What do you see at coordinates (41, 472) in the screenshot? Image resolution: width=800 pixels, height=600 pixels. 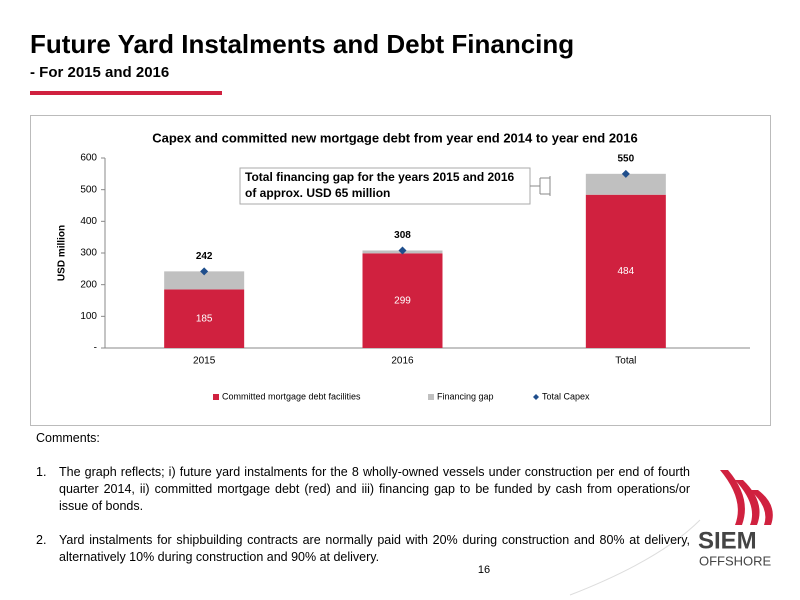 I see `item-number: 1.` at bounding box center [41, 472].